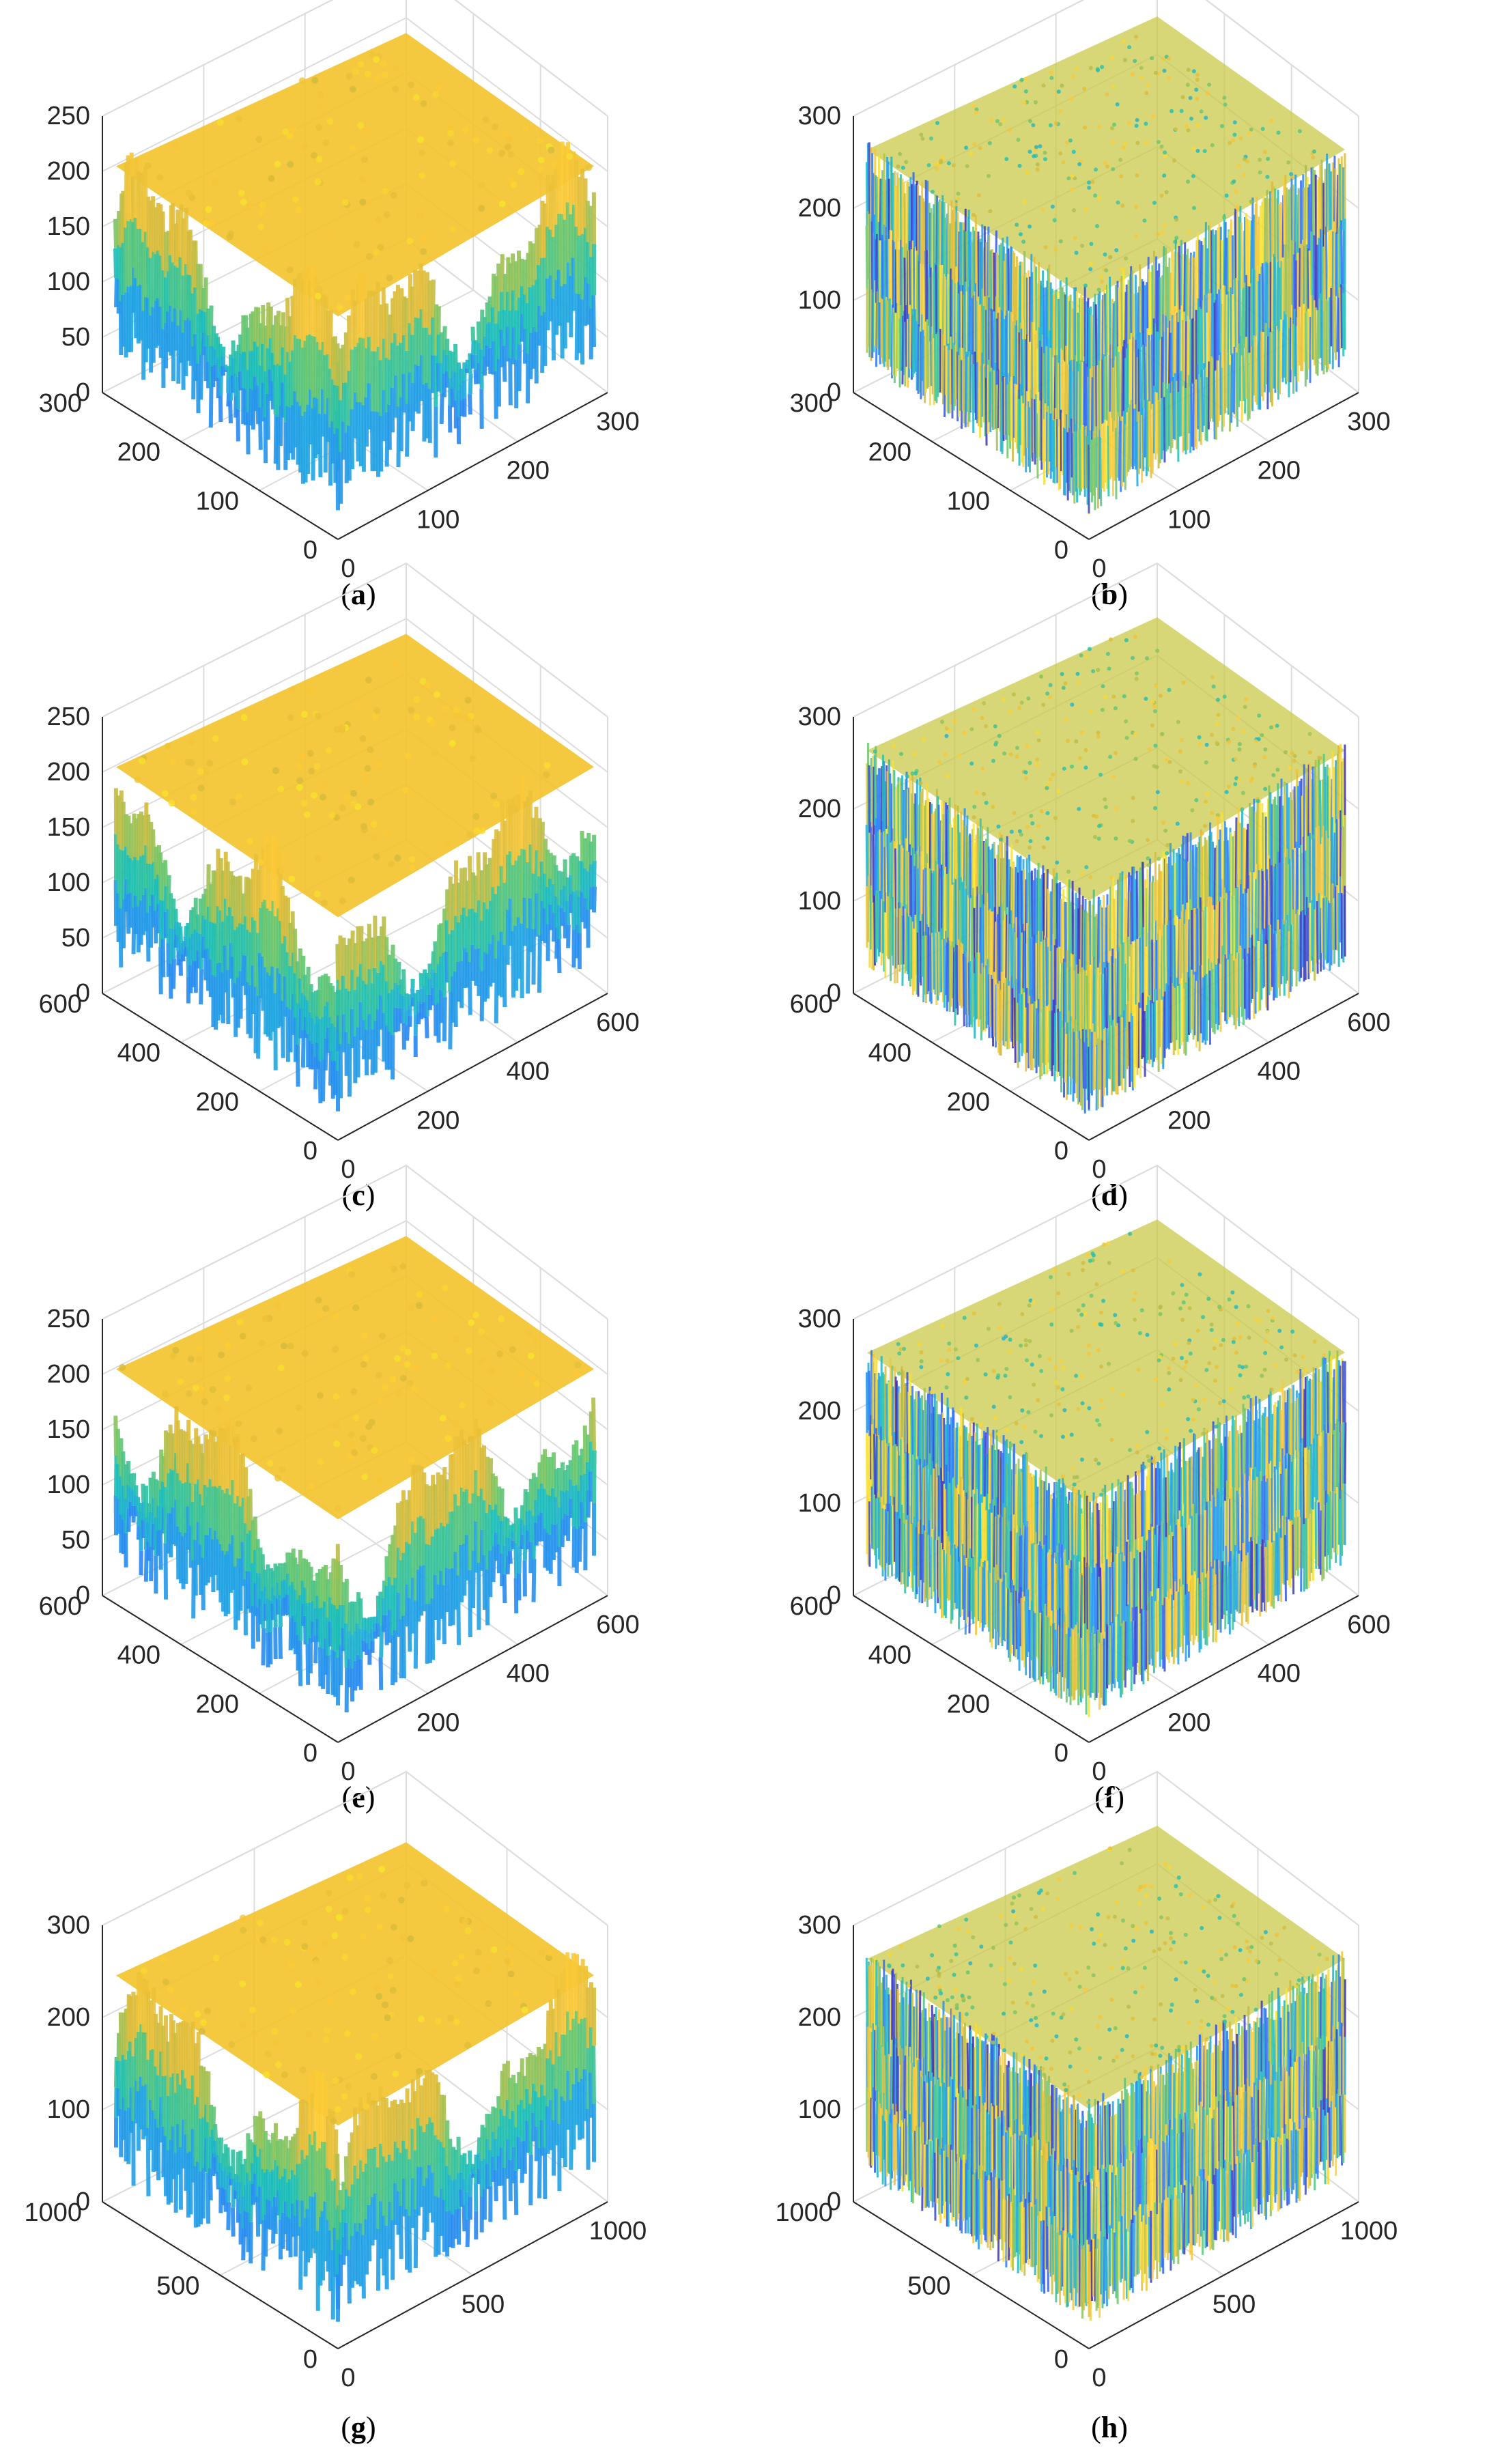  I want to click on caption-letter: c, so click(358, 1195).